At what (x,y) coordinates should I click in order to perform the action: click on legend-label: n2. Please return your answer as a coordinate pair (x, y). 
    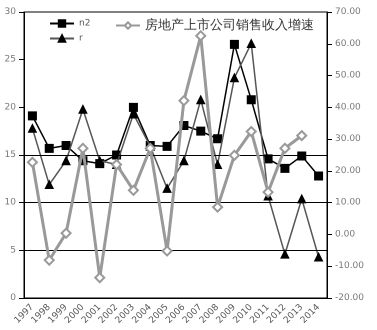
    Looking at the image, I should click on (84, 23).